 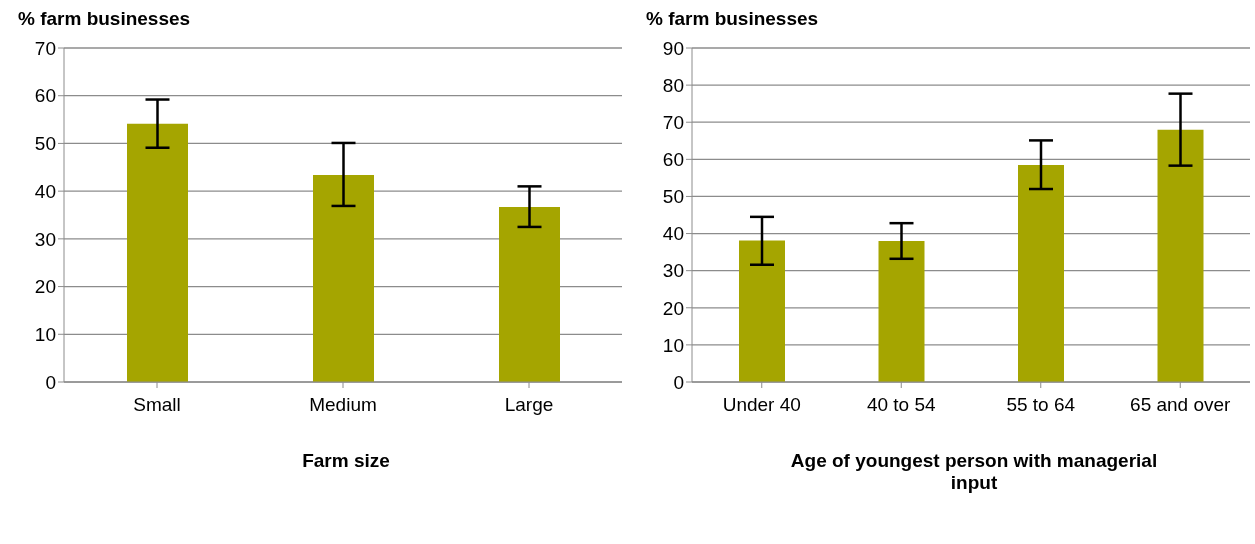 What do you see at coordinates (673, 48) in the screenshot?
I see `y-tick-label: 90` at bounding box center [673, 48].